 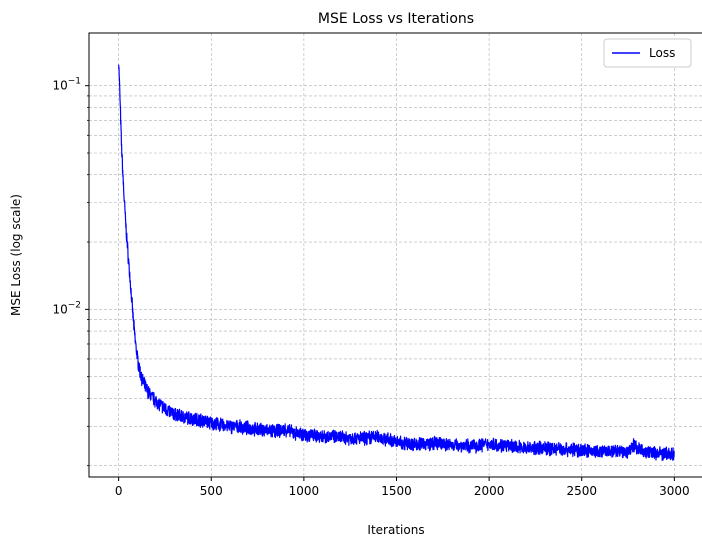 I want to click on x-tick-label: 1500, so click(x=396, y=491).